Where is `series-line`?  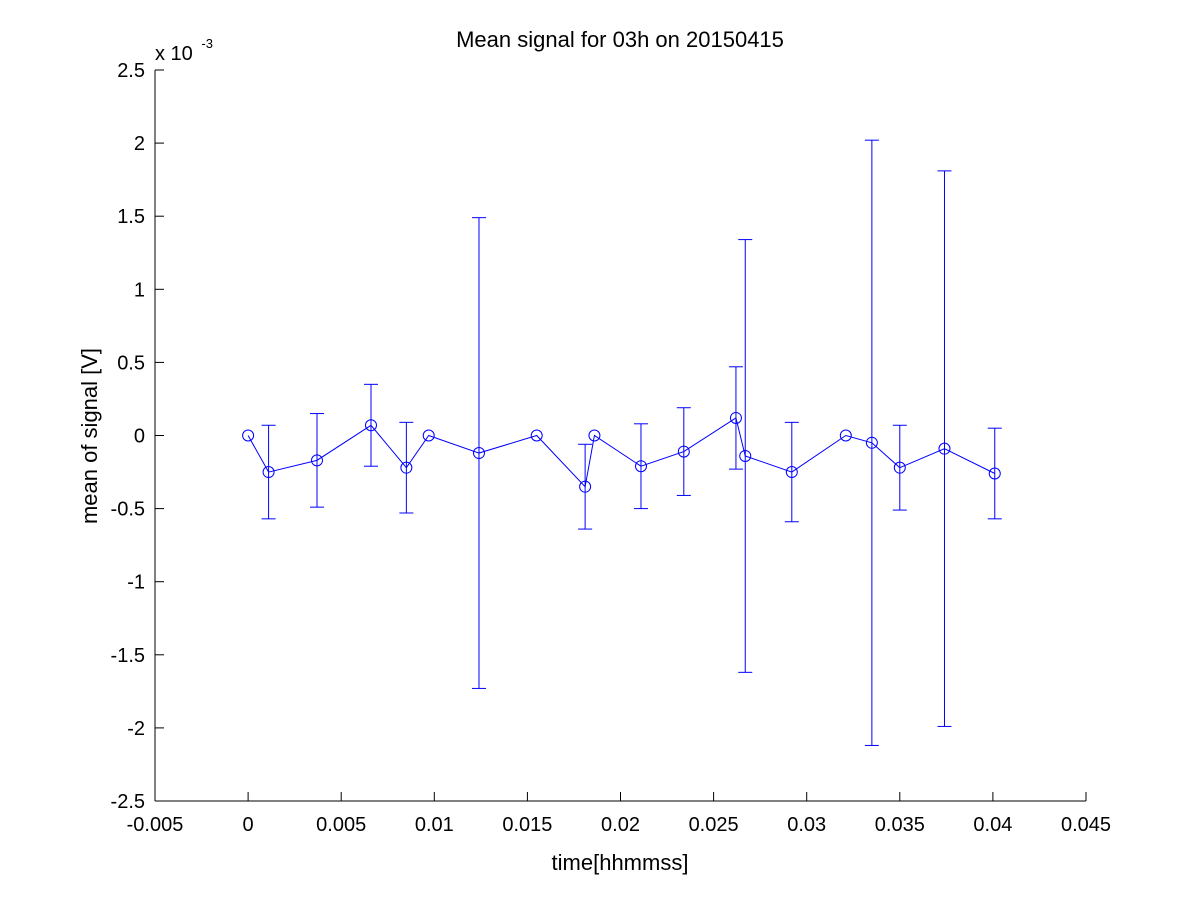
series-line is located at coordinates (621, 452).